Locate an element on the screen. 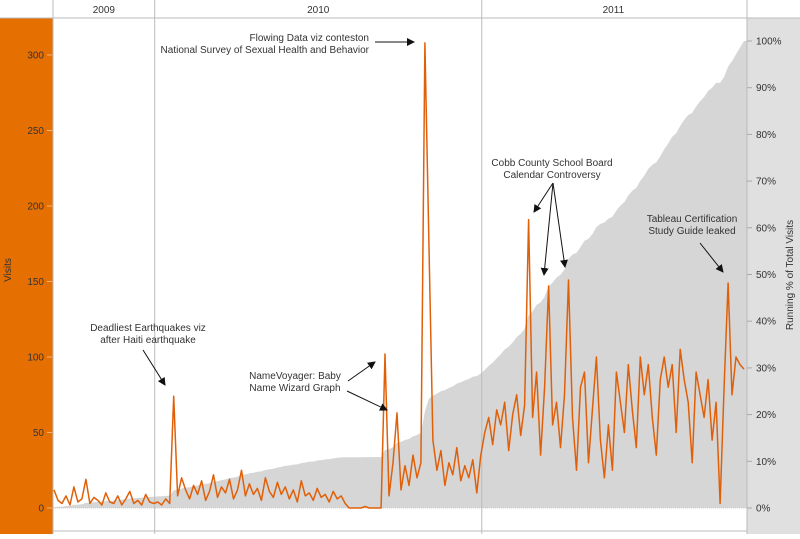 The image size is (800, 539). y2-tick-label: 20% is located at coordinates (766, 415).